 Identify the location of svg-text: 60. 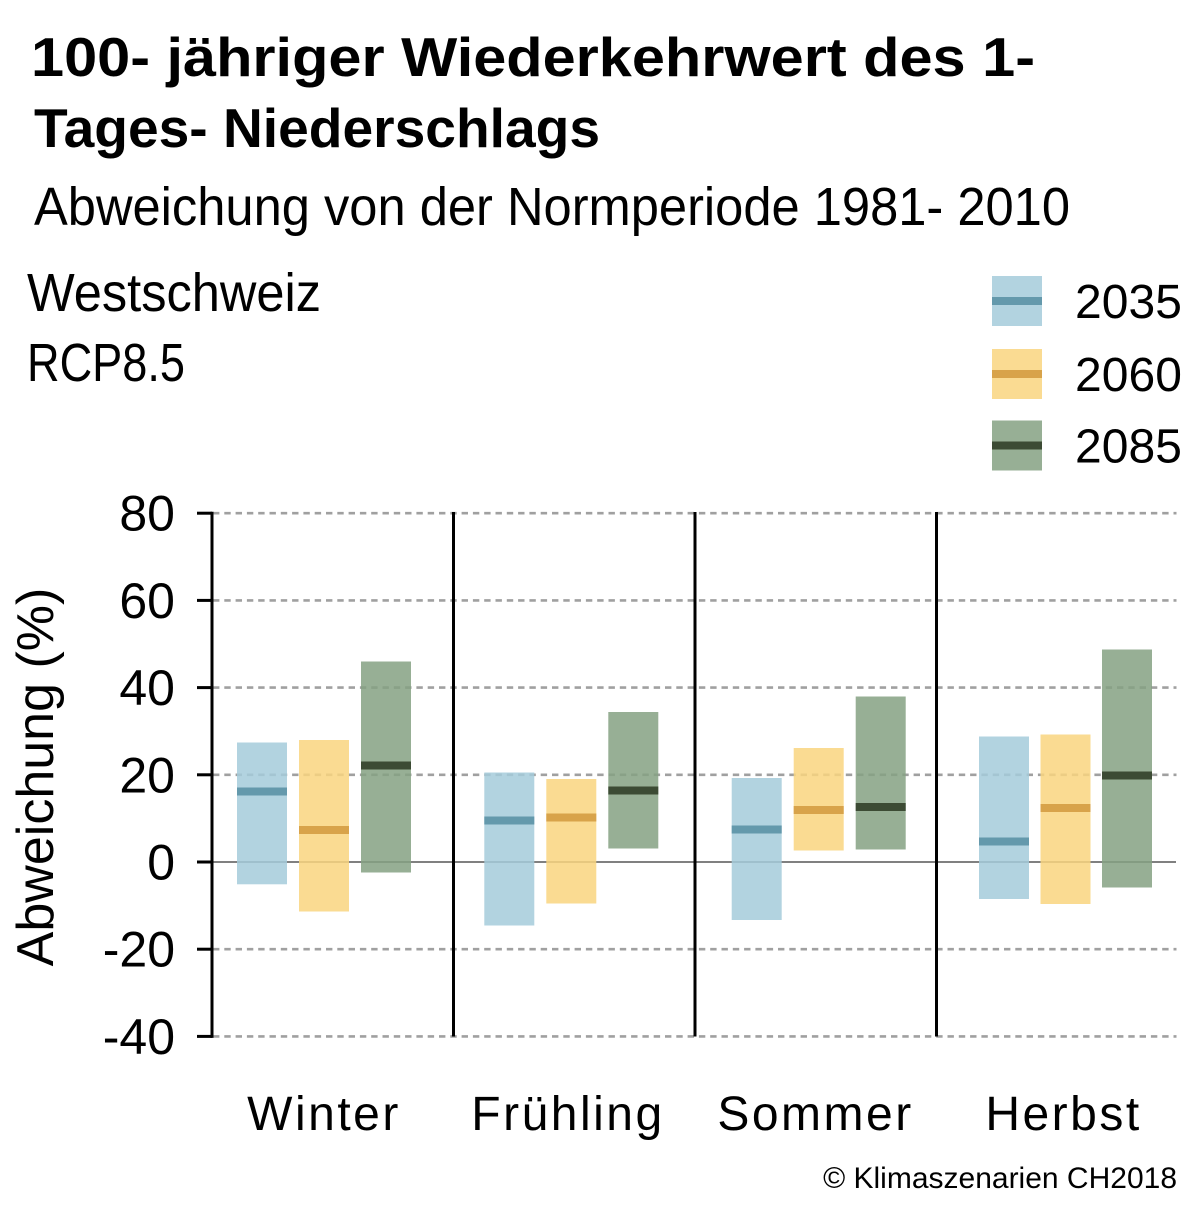
(147, 601).